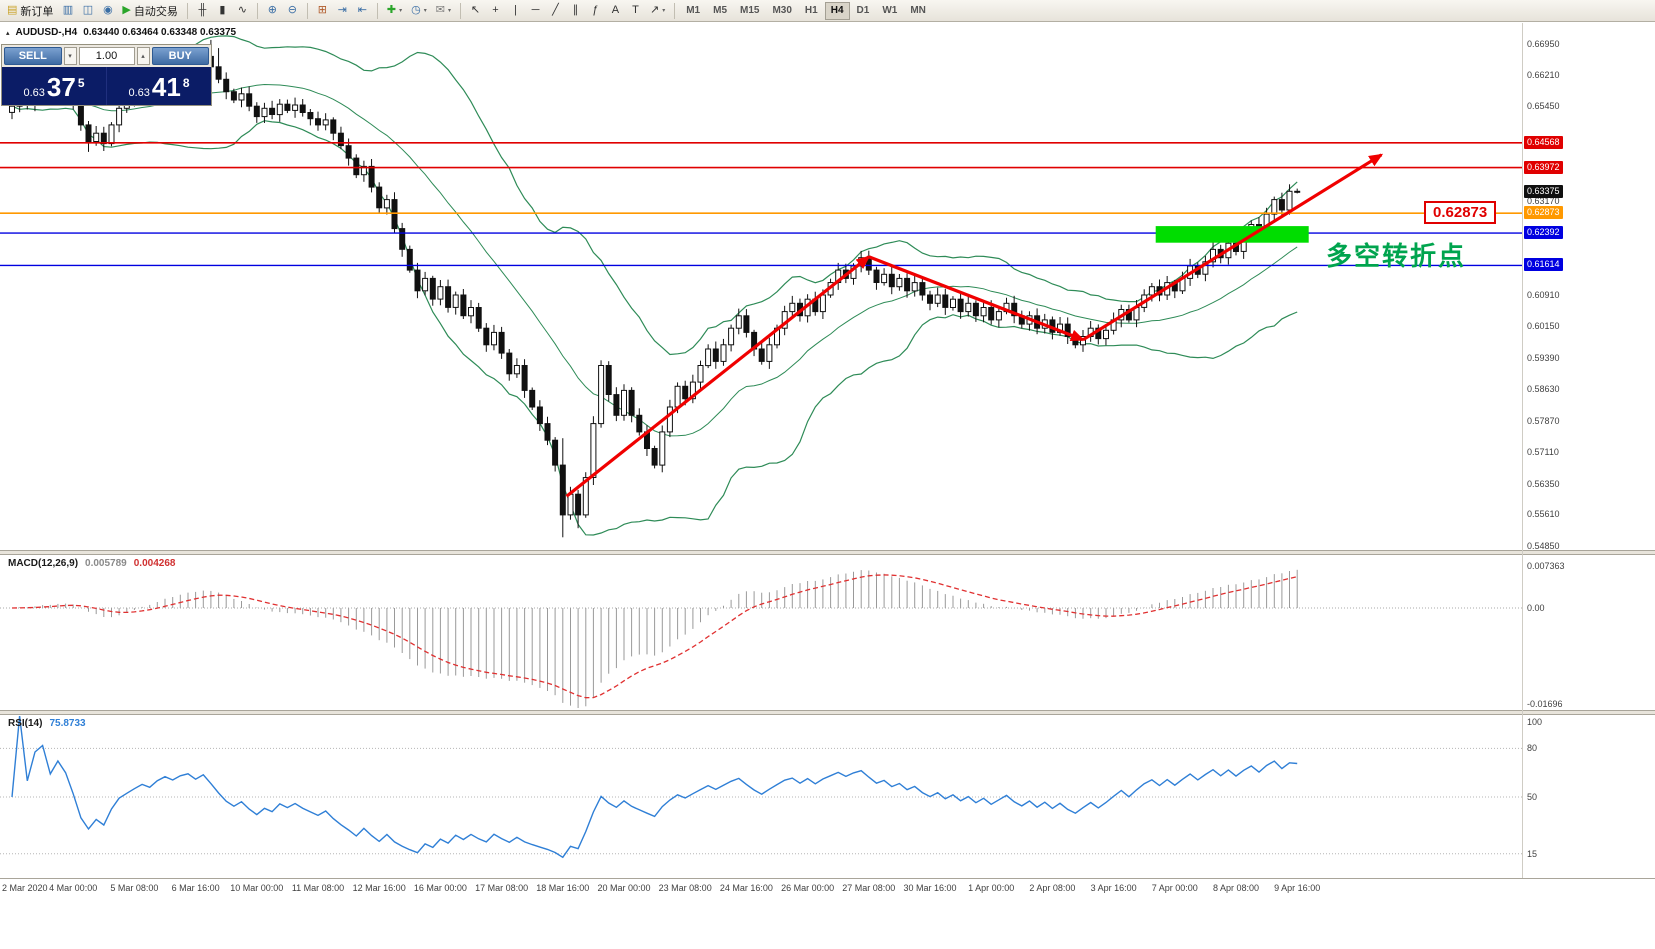 This screenshot has width=1655, height=949. Describe the element at coordinates (12, 10) in the screenshot. I see `new-order-icon: ▤` at that location.